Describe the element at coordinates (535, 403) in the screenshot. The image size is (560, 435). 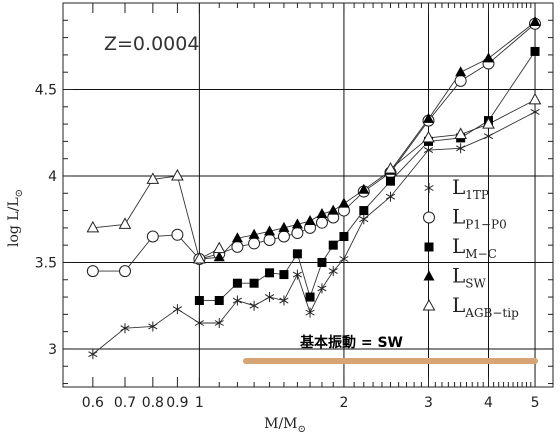
I see `x-tick-label: 5` at that location.